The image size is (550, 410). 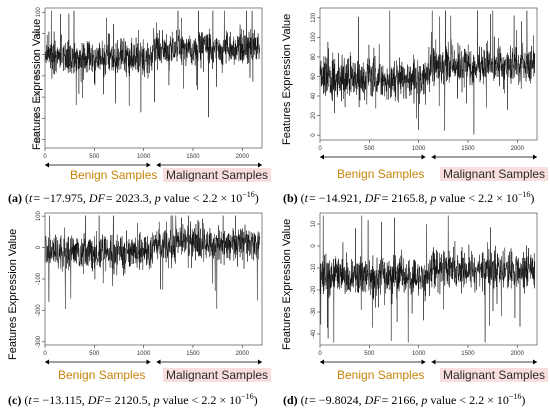 What do you see at coordinates (337, 400) in the screenshot?
I see `t-value: = −9.8024,` at bounding box center [337, 400].